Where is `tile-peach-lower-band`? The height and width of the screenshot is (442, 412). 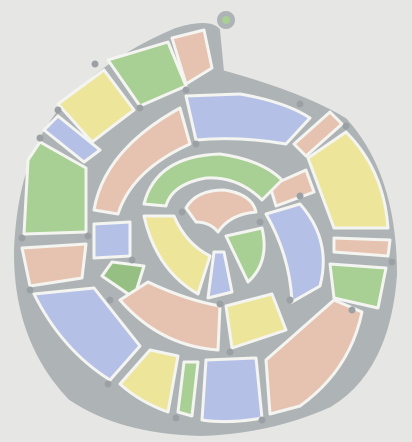
tile-peach-lower-band is located at coordinates (170, 316).